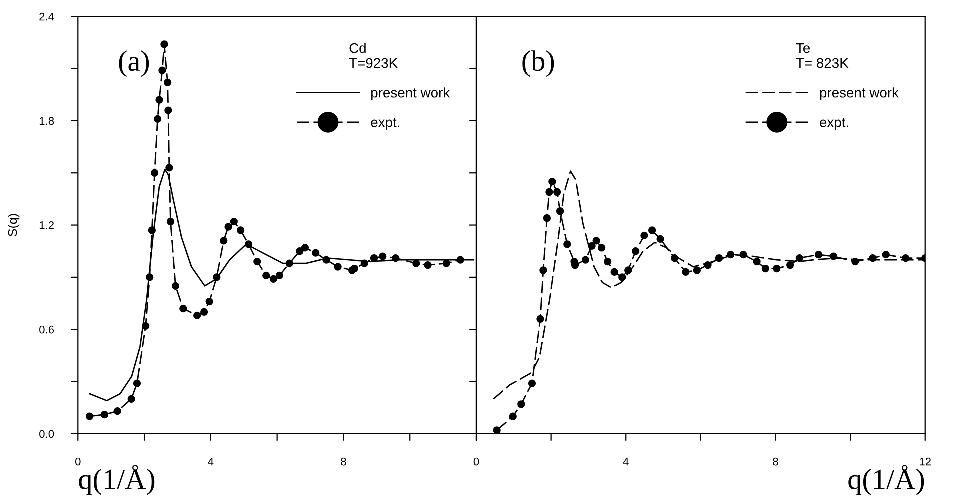 The image size is (953, 504). I want to click on annotation: (b), so click(538, 64).